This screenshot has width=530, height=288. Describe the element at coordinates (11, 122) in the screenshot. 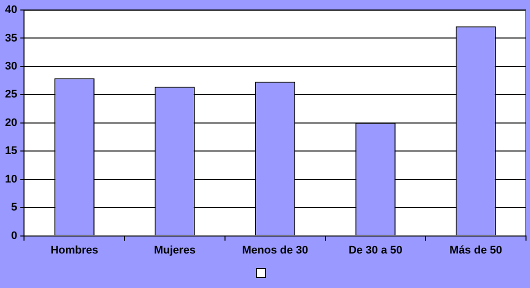

I see `y-tick-label: 20` at that location.